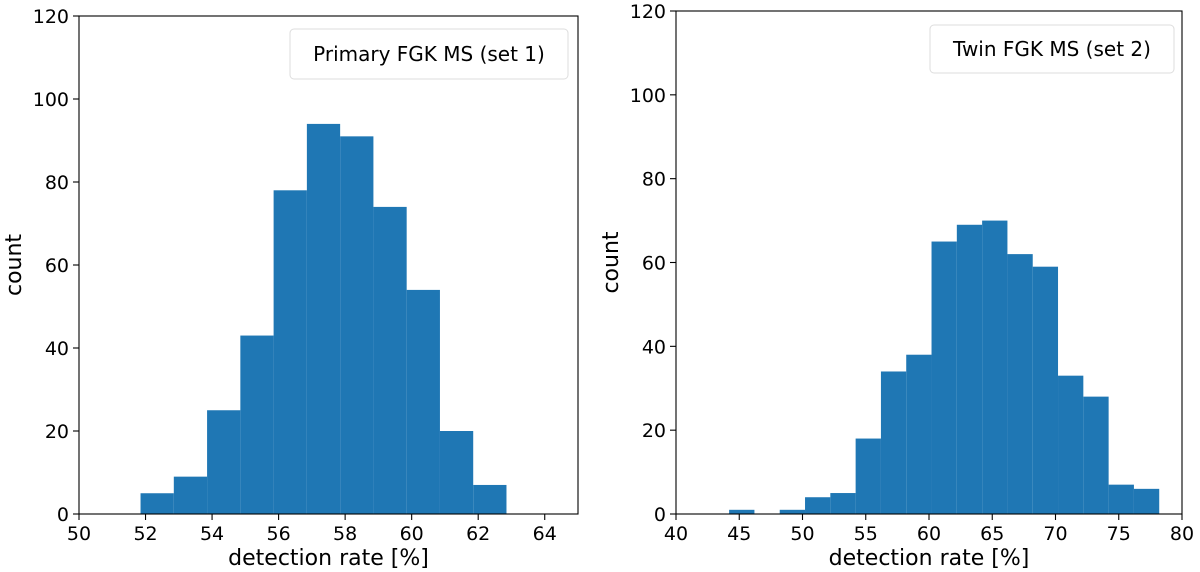 The height and width of the screenshot is (572, 1200). I want to click on right-y-tick-label-0: 0, so click(660, 515).